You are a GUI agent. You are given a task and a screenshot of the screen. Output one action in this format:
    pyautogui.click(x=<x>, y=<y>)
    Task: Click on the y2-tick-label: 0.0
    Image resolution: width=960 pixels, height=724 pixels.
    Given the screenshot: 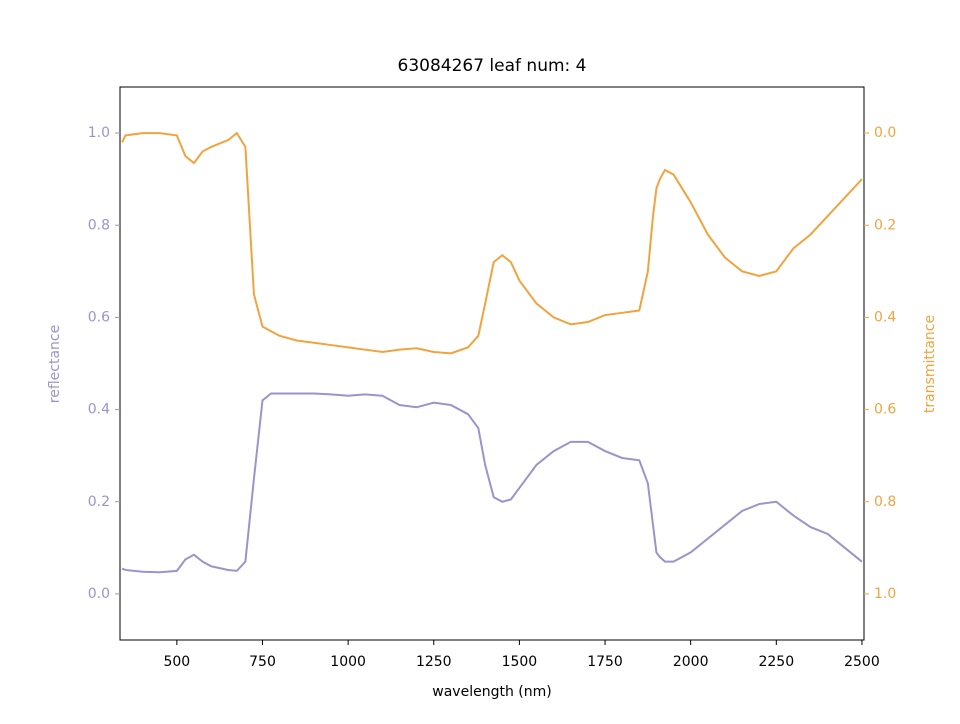 What is the action you would take?
    pyautogui.click(x=885, y=133)
    